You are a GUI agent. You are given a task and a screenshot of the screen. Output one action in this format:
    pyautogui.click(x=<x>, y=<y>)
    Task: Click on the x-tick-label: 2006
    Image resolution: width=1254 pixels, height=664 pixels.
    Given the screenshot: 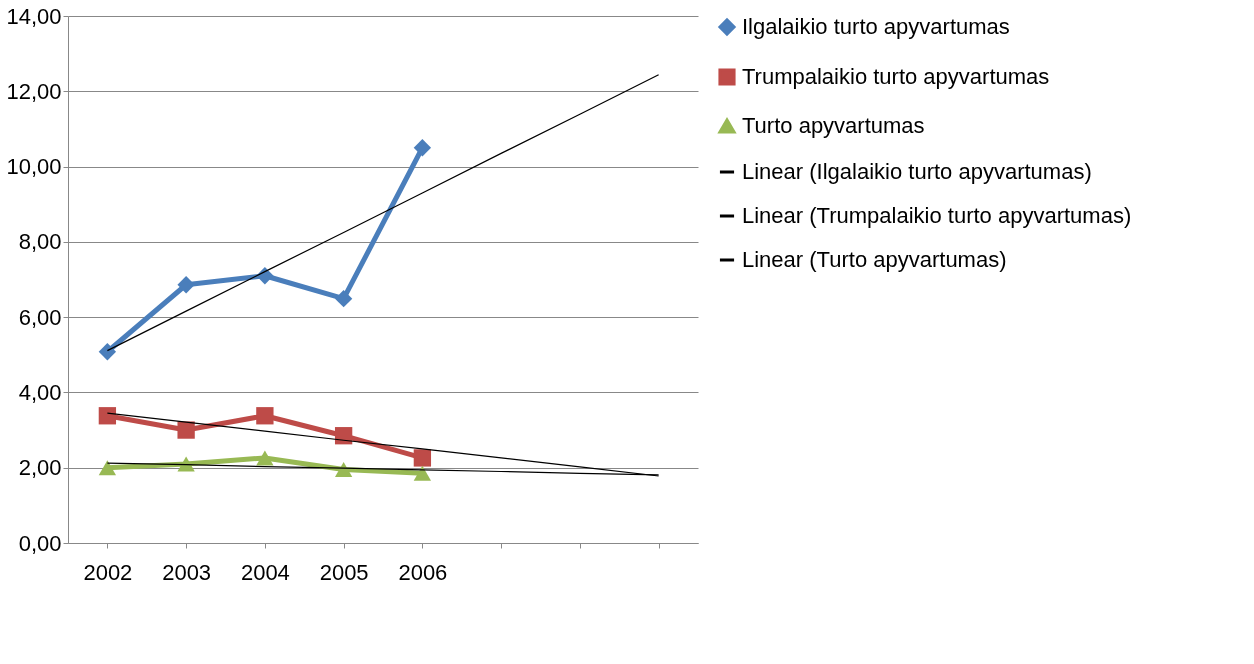 What is the action you would take?
    pyautogui.click(x=423, y=572)
    